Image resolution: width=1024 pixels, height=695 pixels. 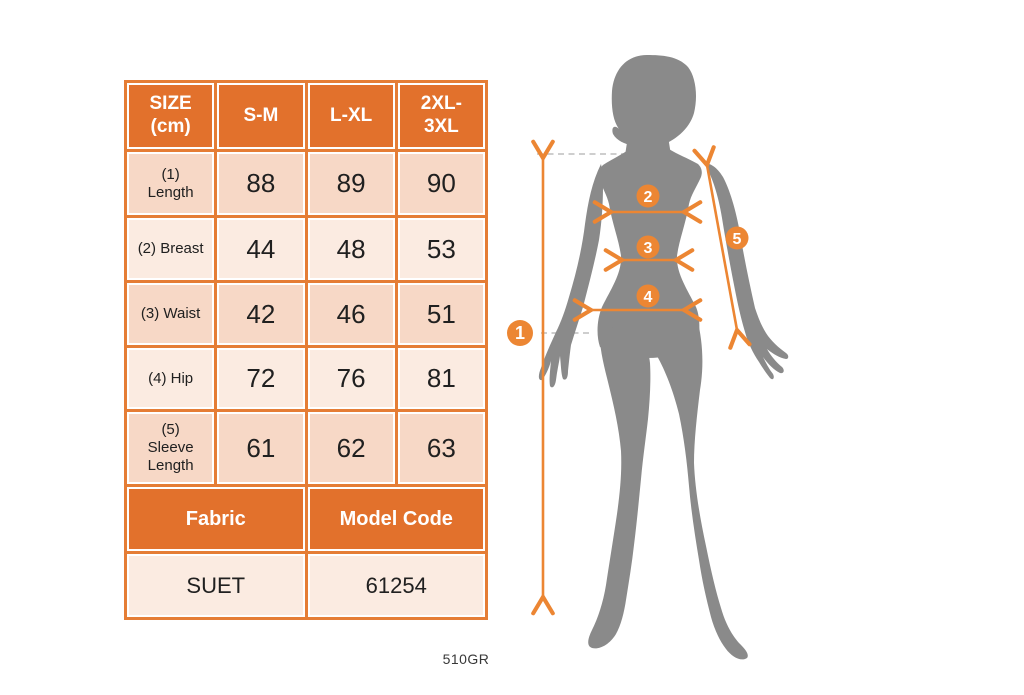 I want to click on size-value-cell: 42, so click(x=261, y=314).